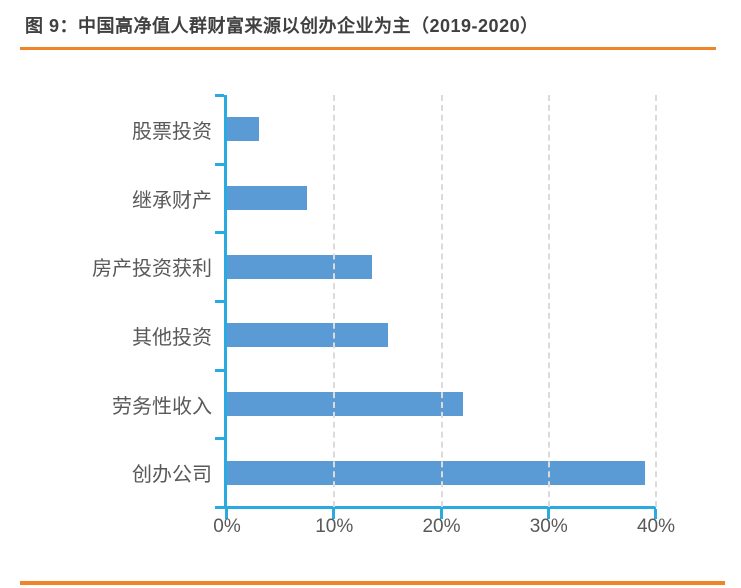 The width and height of the screenshot is (741, 588). What do you see at coordinates (152, 269) in the screenshot?
I see `category-label: 房产投资获利` at bounding box center [152, 269].